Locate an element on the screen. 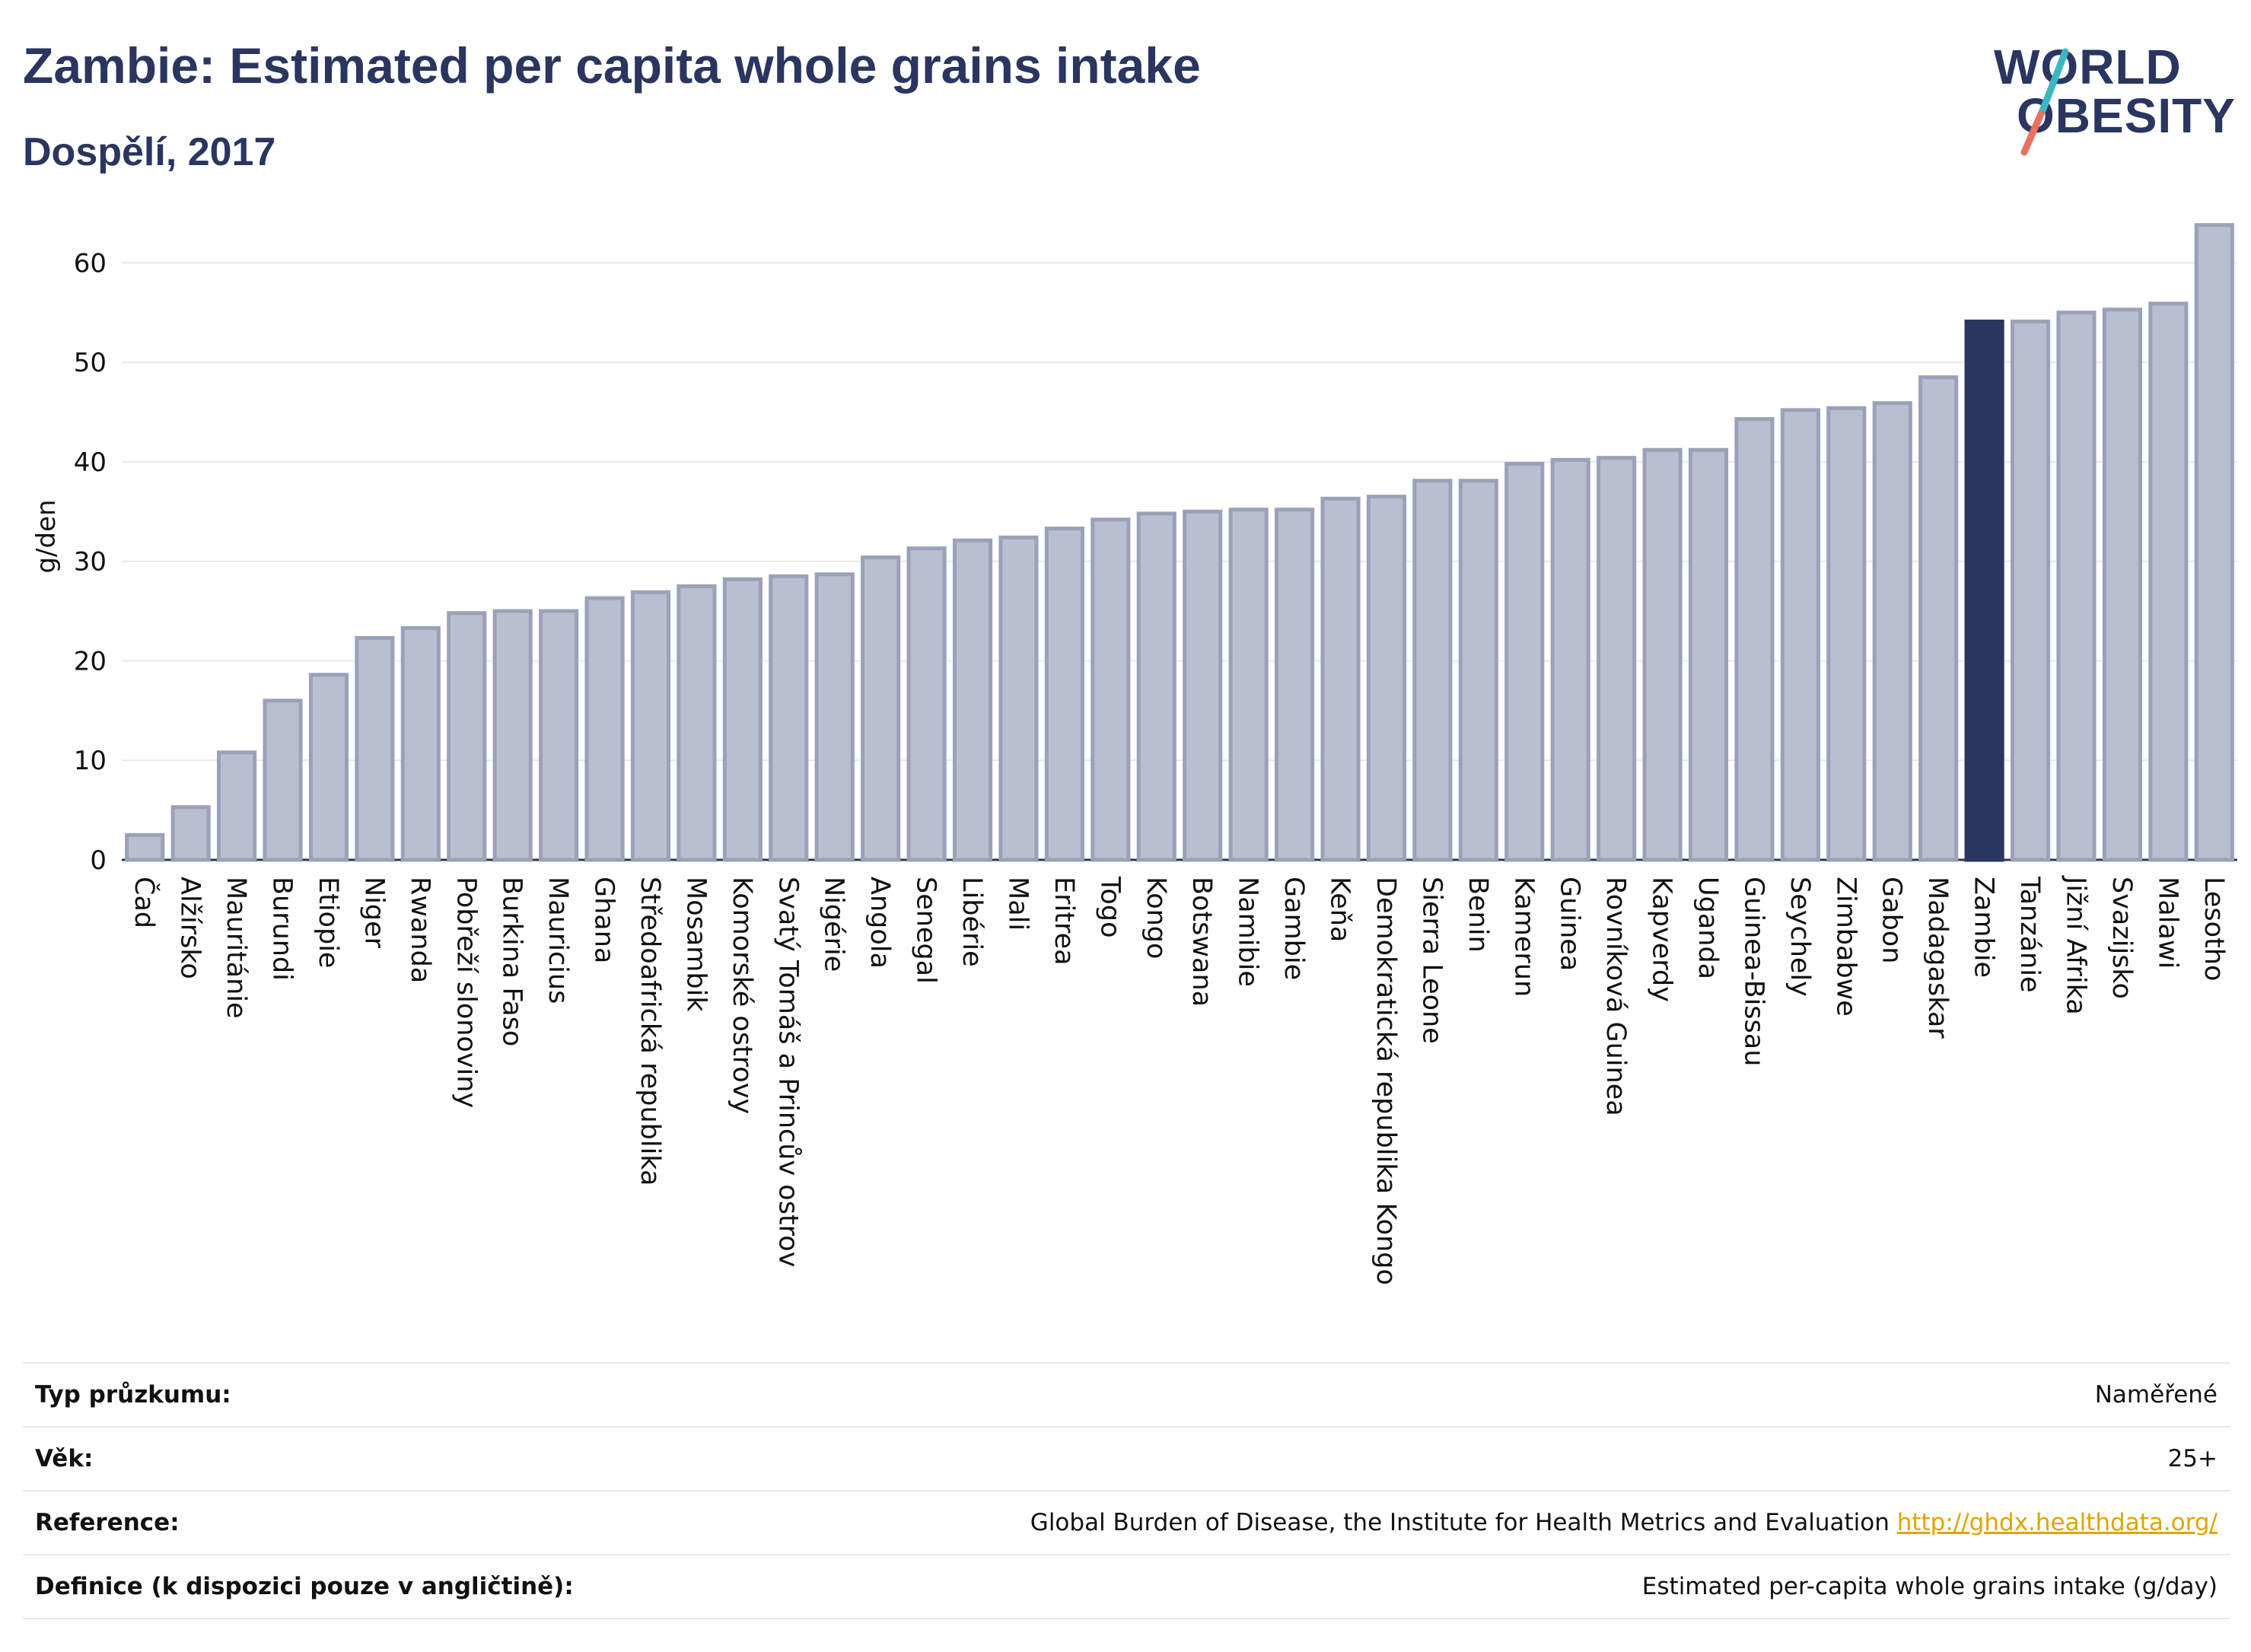  x-tick-label: Komorské ostrovy is located at coordinates (742, 996).